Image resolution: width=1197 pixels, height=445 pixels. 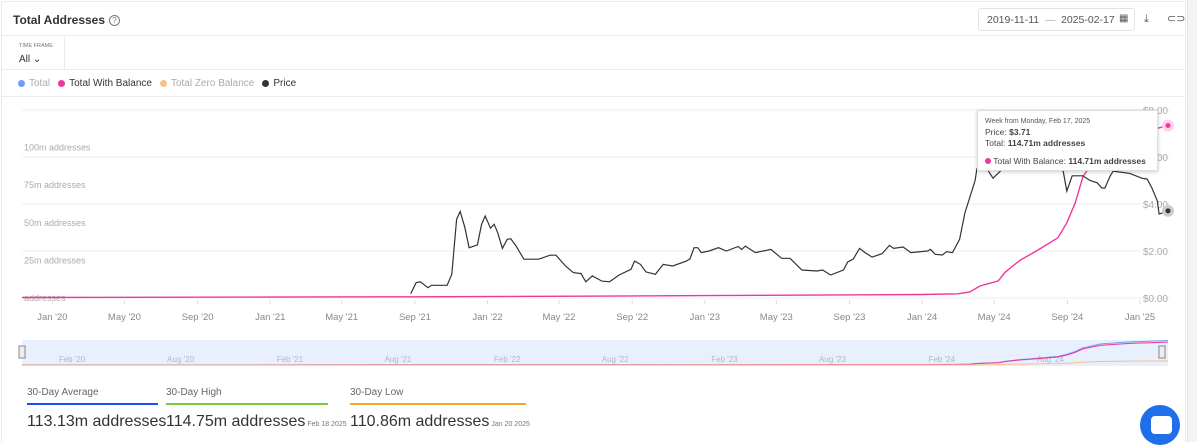 I want to click on date-range-picker: 2019-11-11 — 2025-02-17 ▦, so click(x=1056, y=19).